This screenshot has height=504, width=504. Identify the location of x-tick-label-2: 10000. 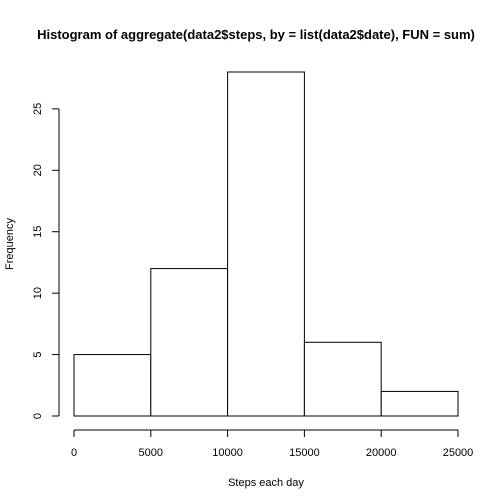
(227, 453).